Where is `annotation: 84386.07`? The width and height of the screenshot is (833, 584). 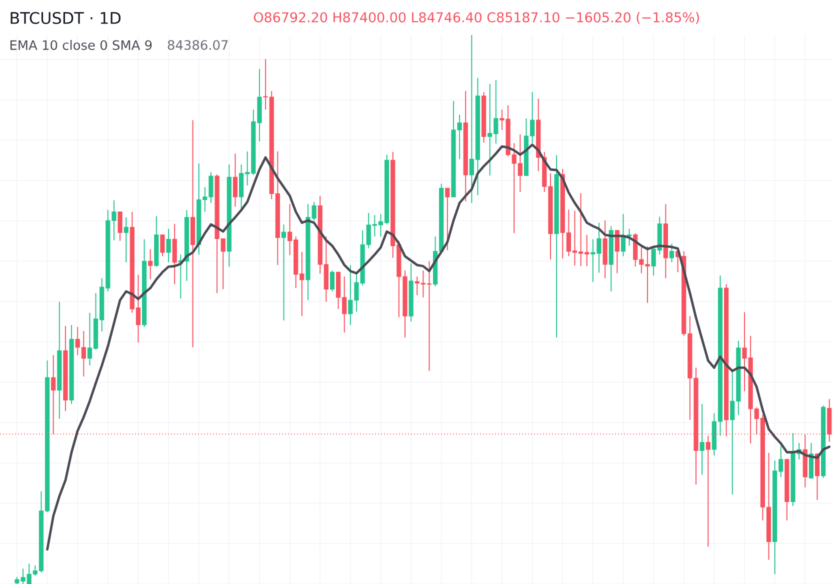 annotation: 84386.07 is located at coordinates (198, 45).